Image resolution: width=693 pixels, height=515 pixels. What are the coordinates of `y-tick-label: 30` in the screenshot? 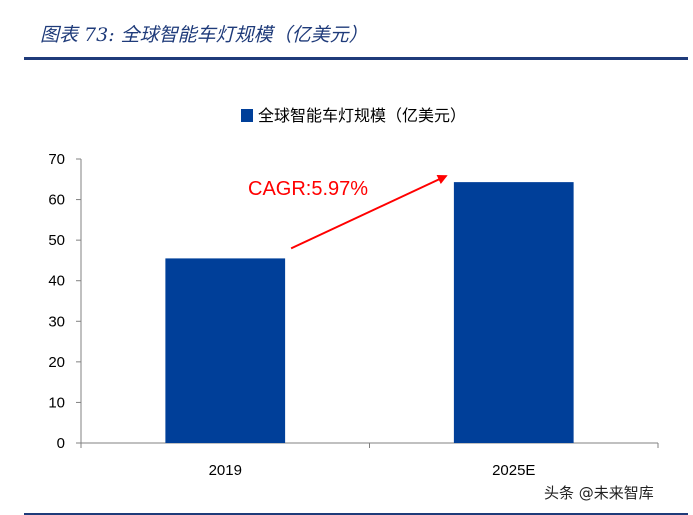 It's located at (56, 321).